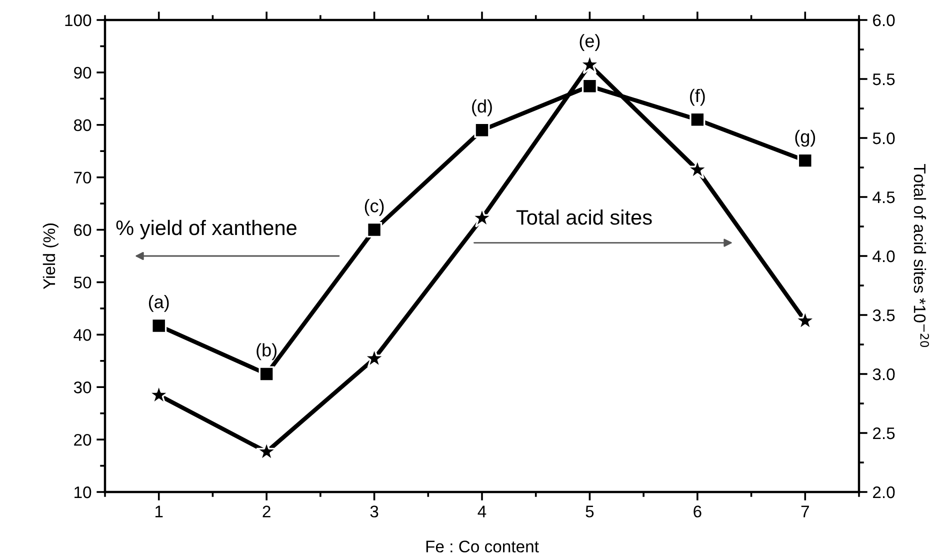  What do you see at coordinates (158, 303) in the screenshot?
I see `annotation: (a)` at bounding box center [158, 303].